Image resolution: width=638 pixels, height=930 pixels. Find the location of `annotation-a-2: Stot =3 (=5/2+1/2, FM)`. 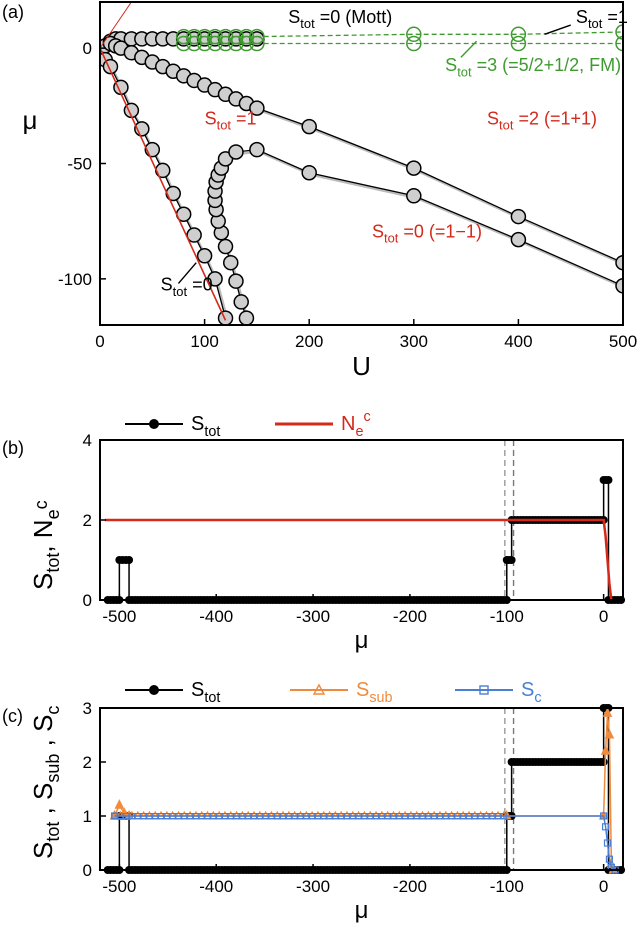

annotation-a-2: Stot =3 (=5/2+1/2, FM) is located at coordinates (533, 67).